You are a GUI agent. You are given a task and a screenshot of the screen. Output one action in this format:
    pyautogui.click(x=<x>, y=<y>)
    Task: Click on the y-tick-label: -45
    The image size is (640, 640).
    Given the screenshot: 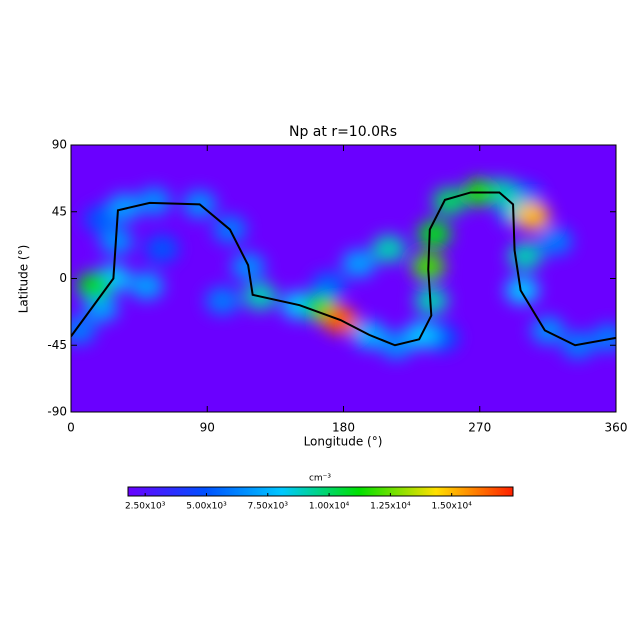 What is the action you would take?
    pyautogui.click(x=57, y=345)
    